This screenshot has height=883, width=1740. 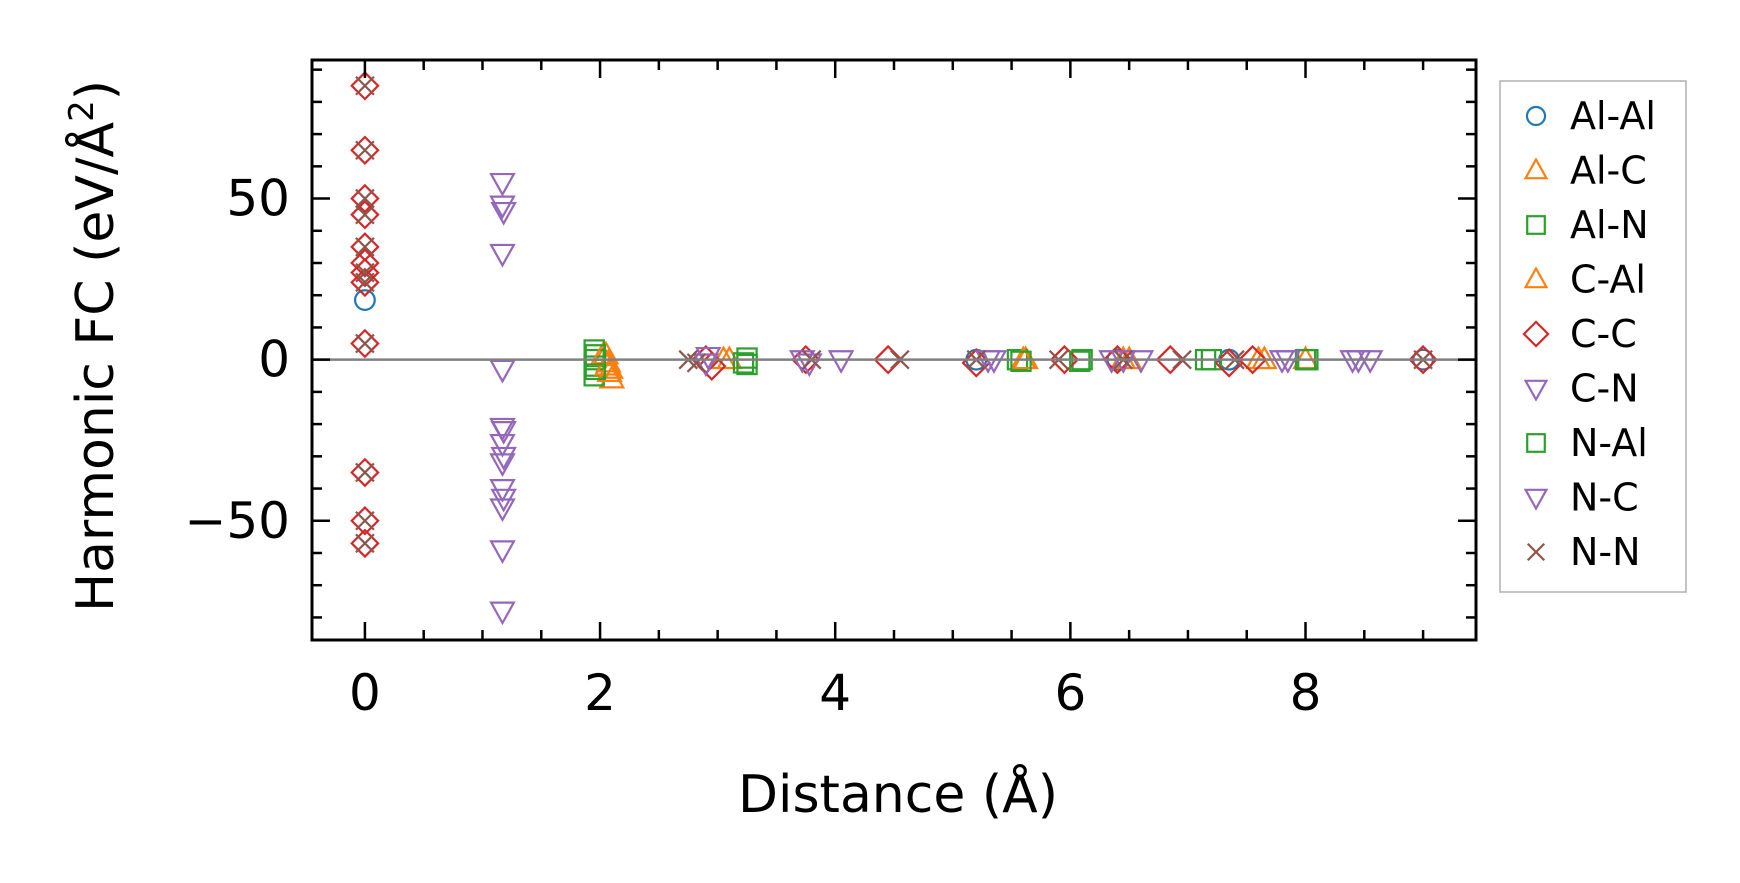 What do you see at coordinates (258, 199) in the screenshot?
I see `y-tick-label: 50` at bounding box center [258, 199].